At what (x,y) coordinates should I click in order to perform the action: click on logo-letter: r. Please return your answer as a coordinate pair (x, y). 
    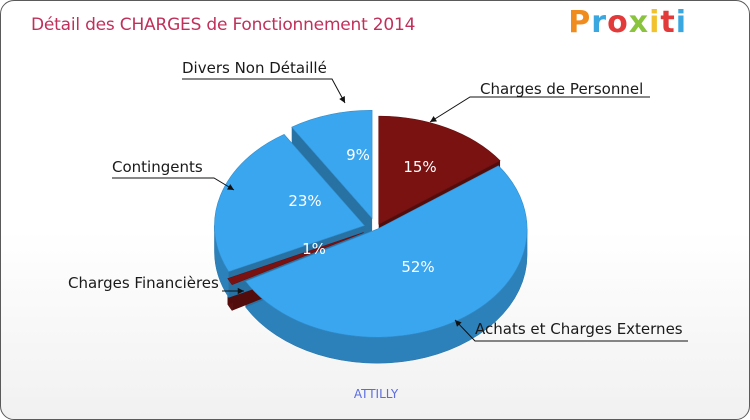
    Looking at the image, I should click on (599, 22).